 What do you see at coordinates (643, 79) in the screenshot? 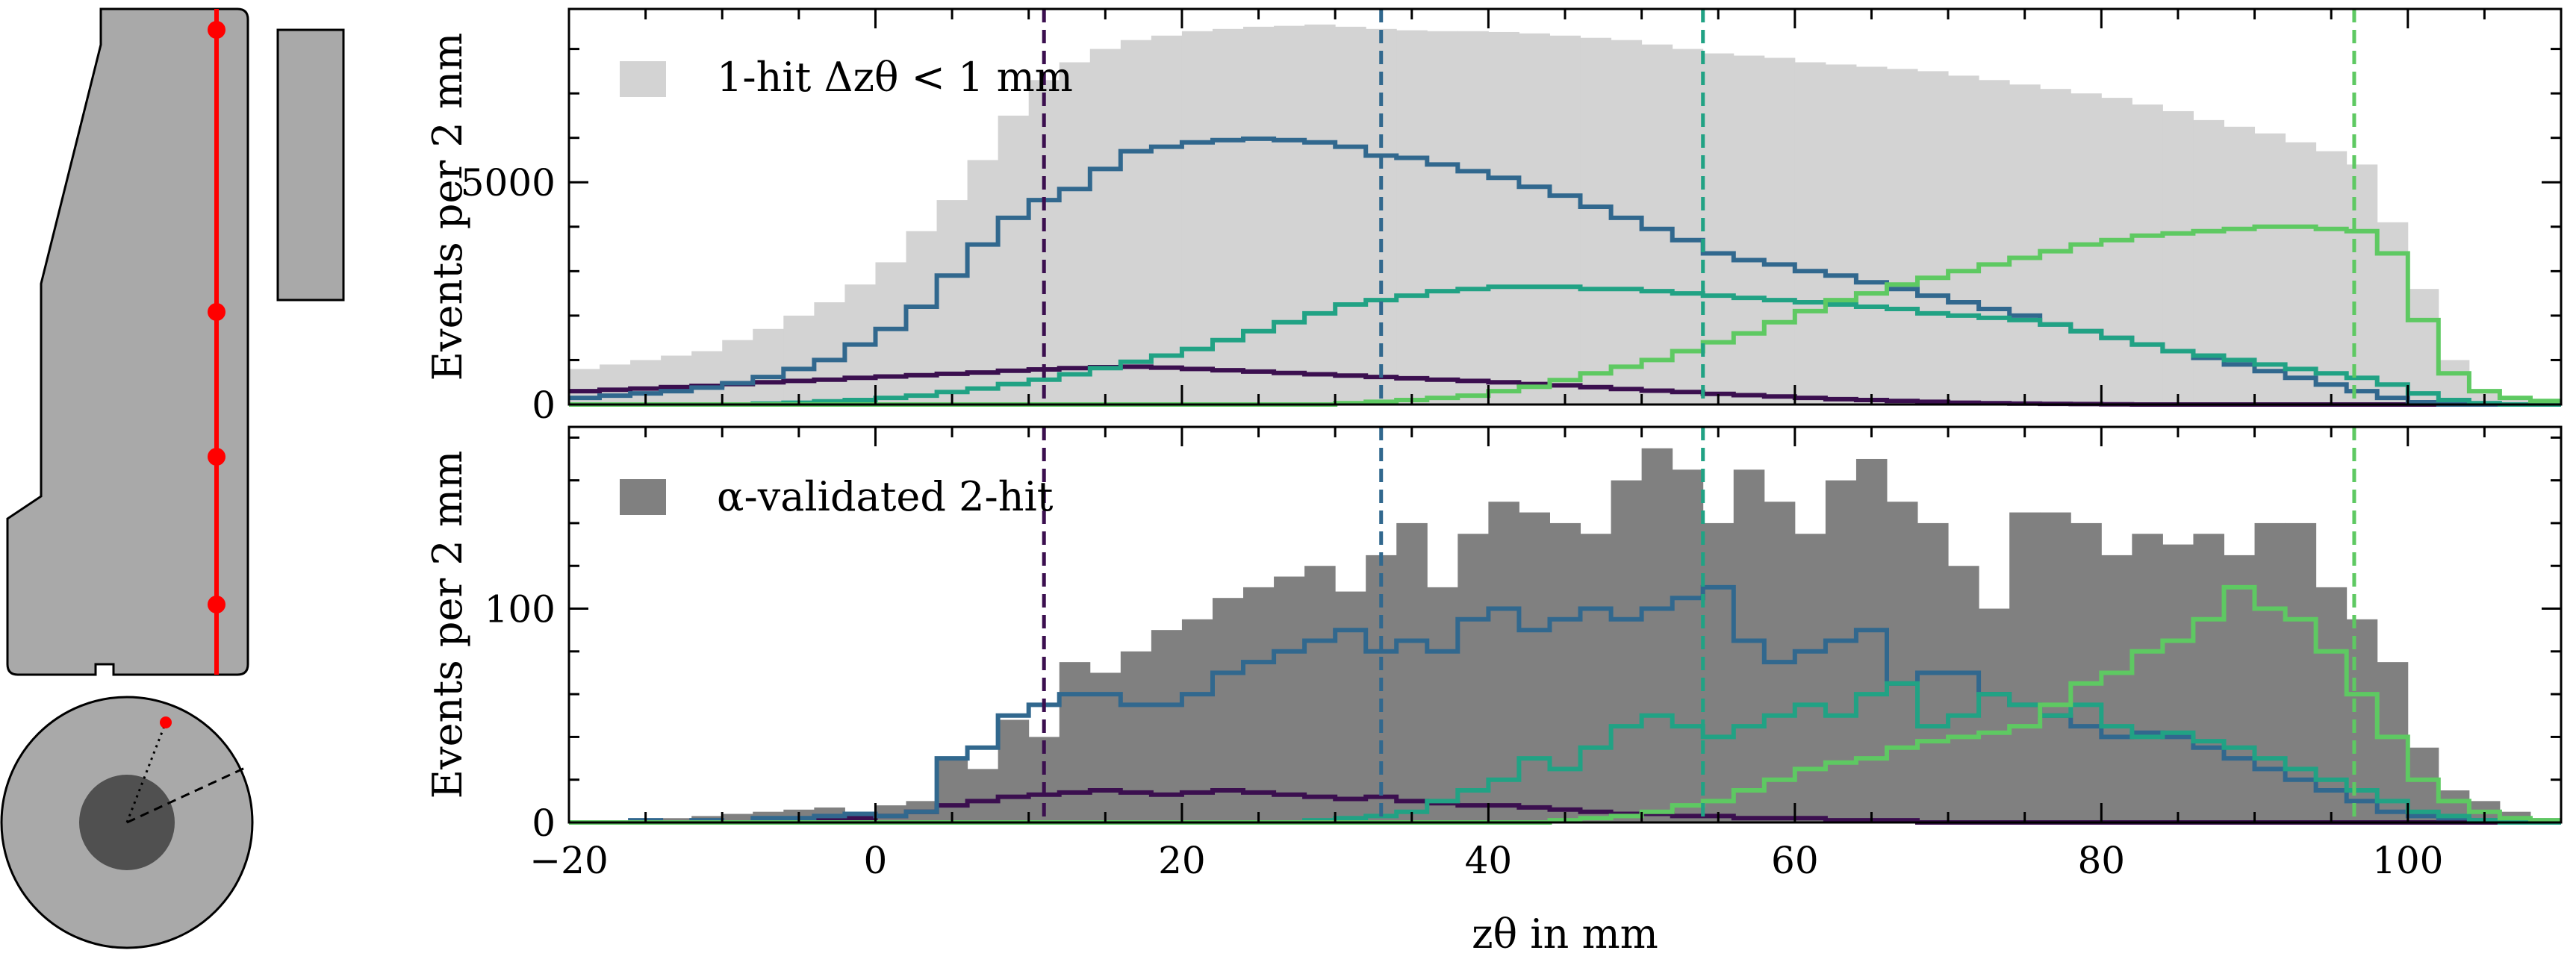
I see `top-legend-swatch` at bounding box center [643, 79].